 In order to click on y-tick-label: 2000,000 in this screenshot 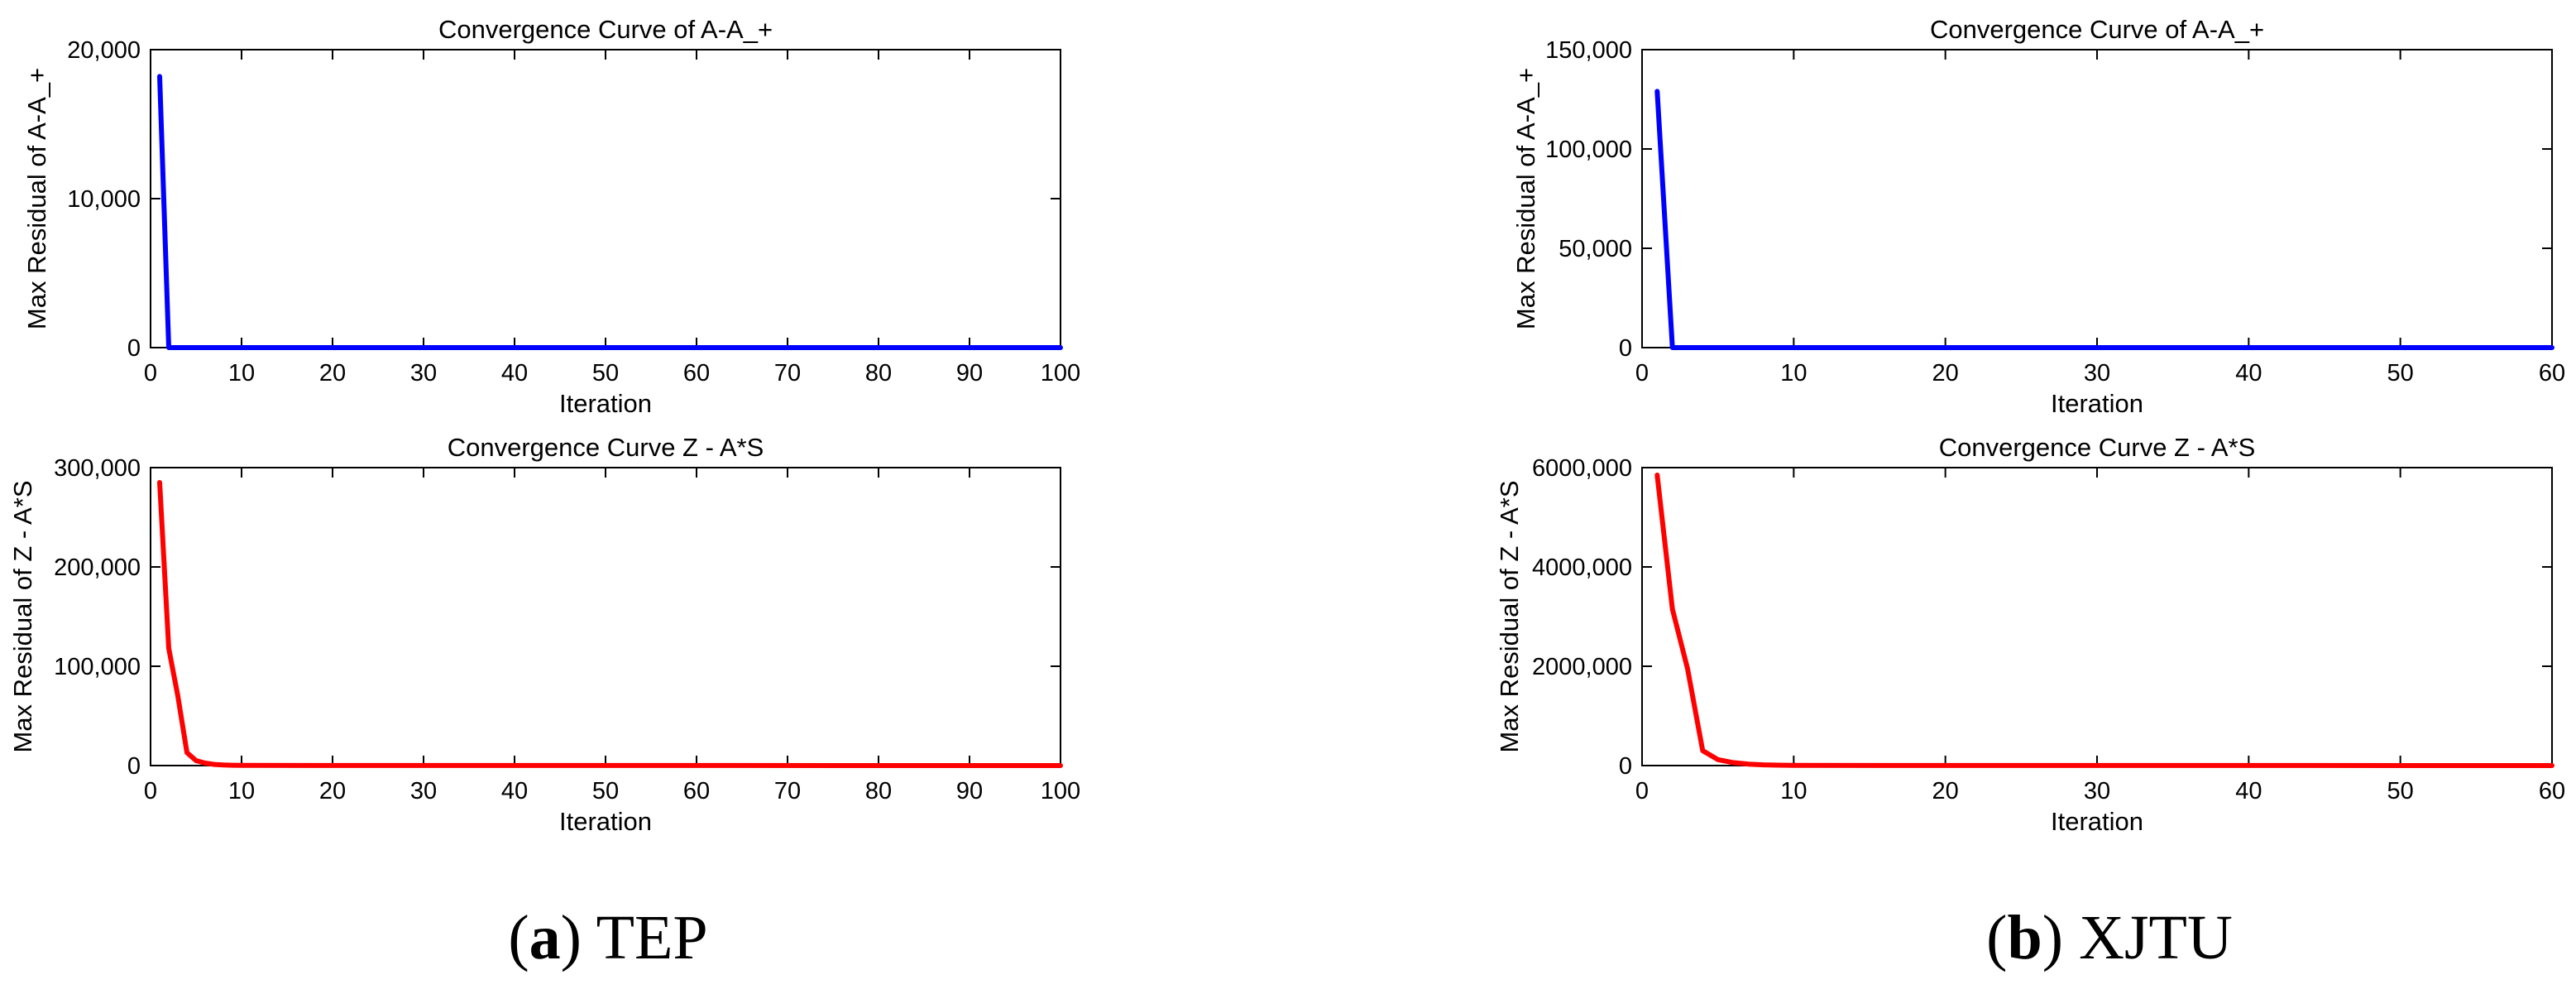, I will do `click(1582, 667)`.